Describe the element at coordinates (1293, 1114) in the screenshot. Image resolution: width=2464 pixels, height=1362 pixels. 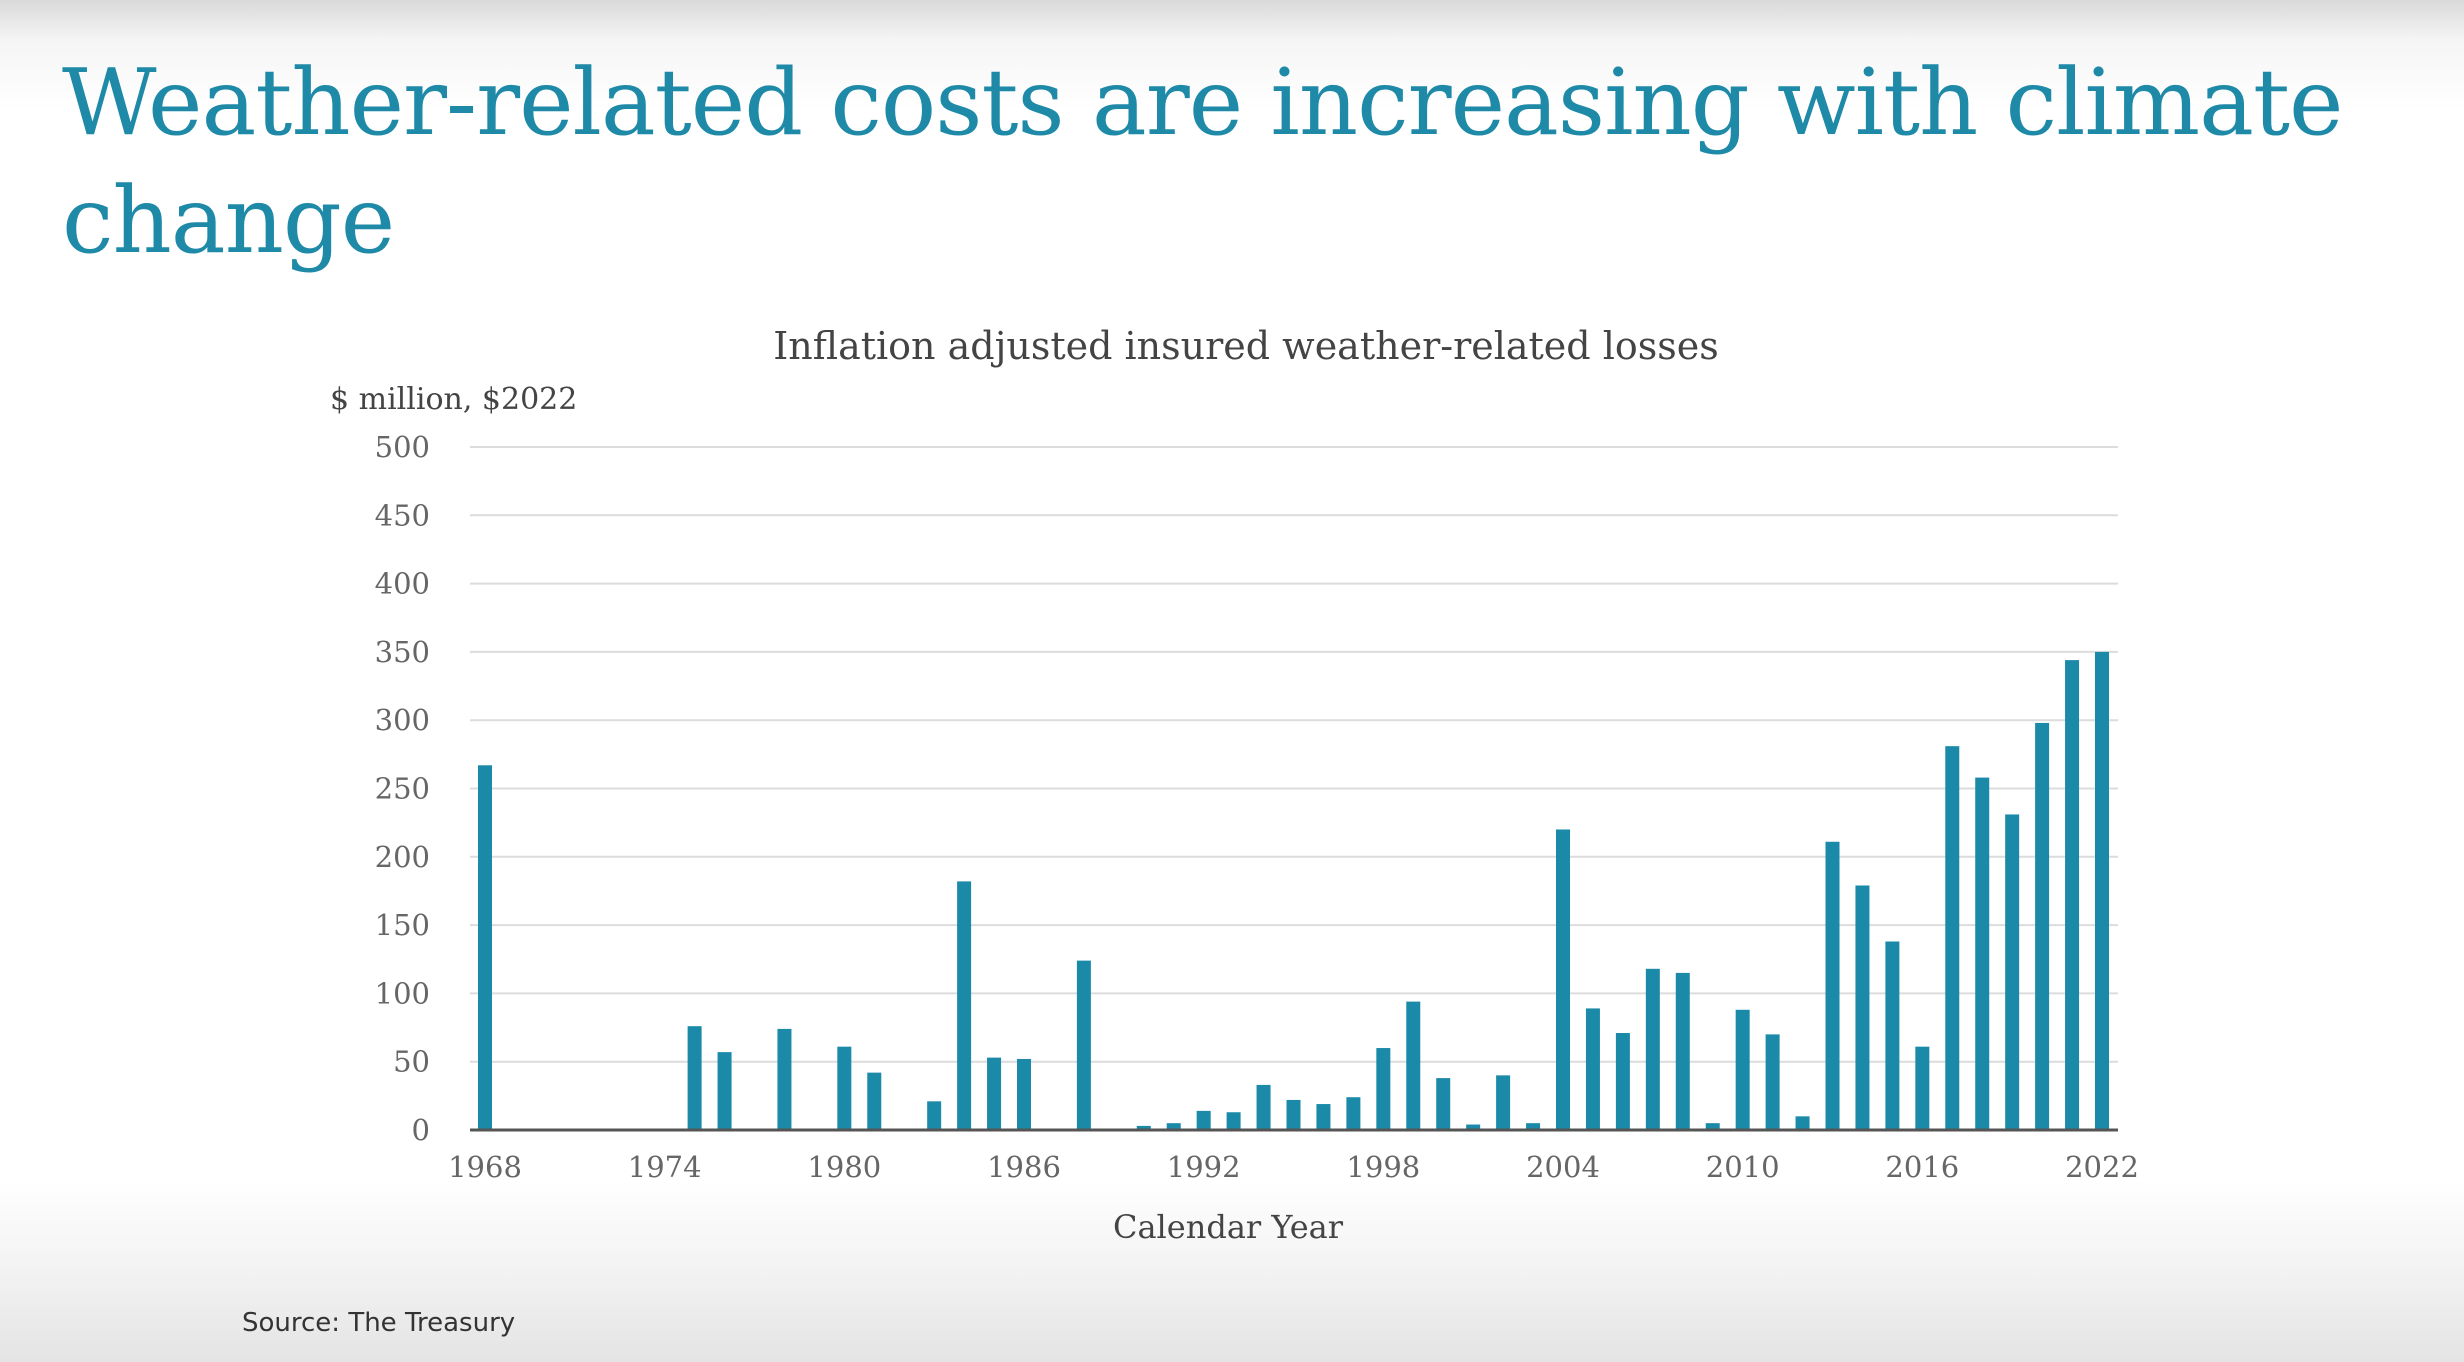
I see `bar-1995` at that location.